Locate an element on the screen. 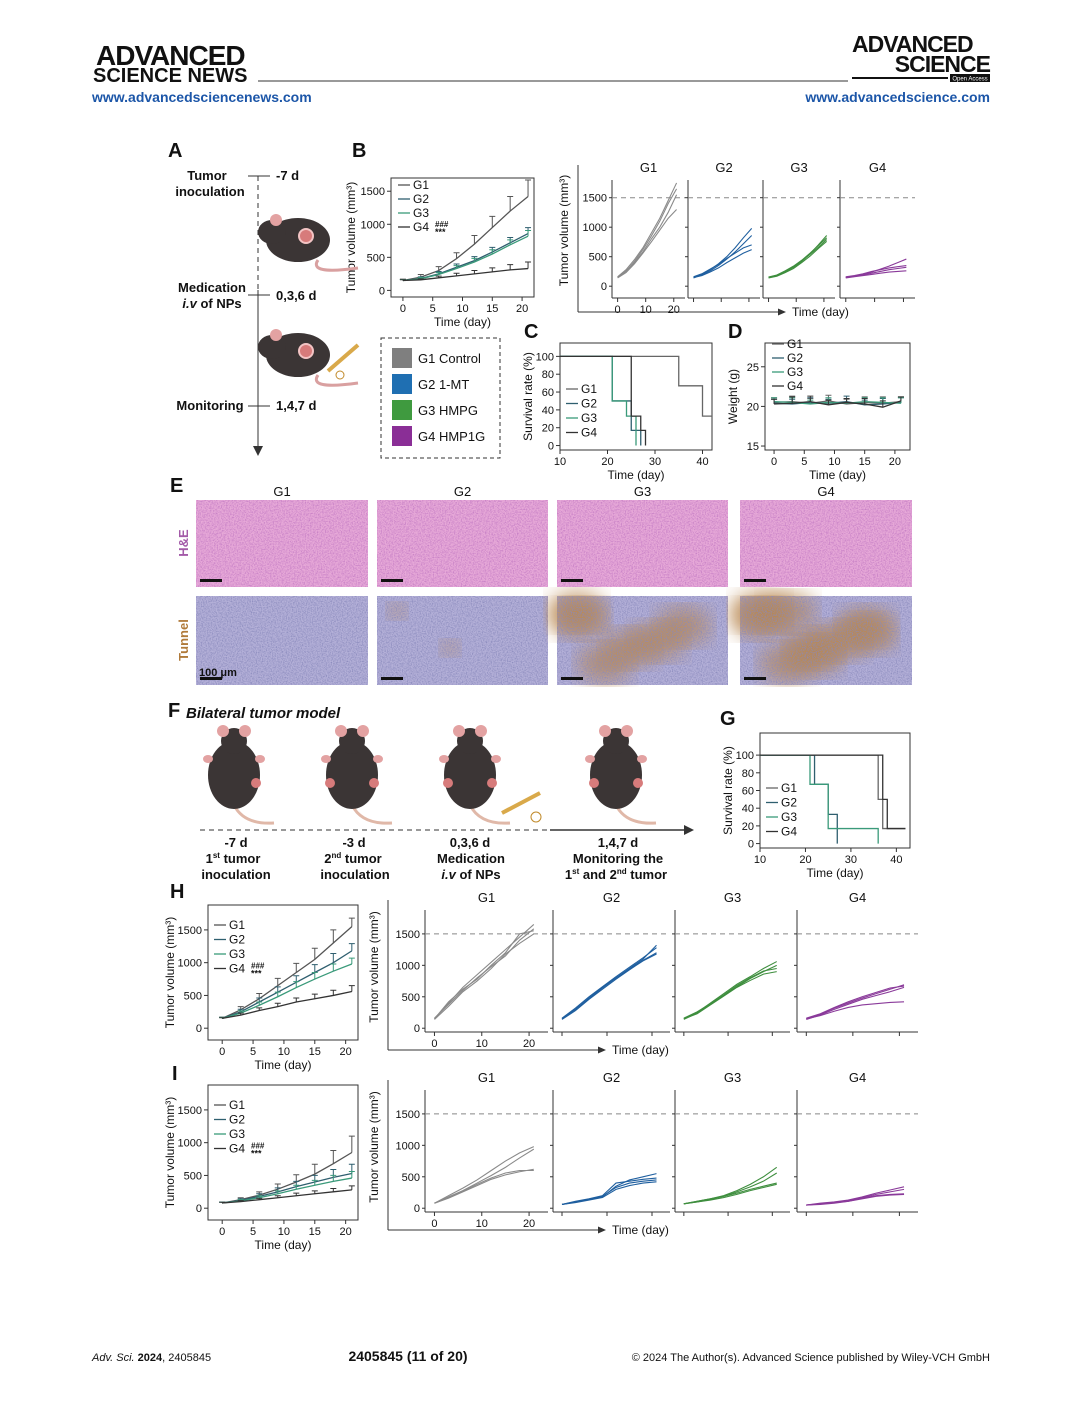 This screenshot has height=1419, width=1080. step-text-part: i.v is located at coordinates (448, 874).